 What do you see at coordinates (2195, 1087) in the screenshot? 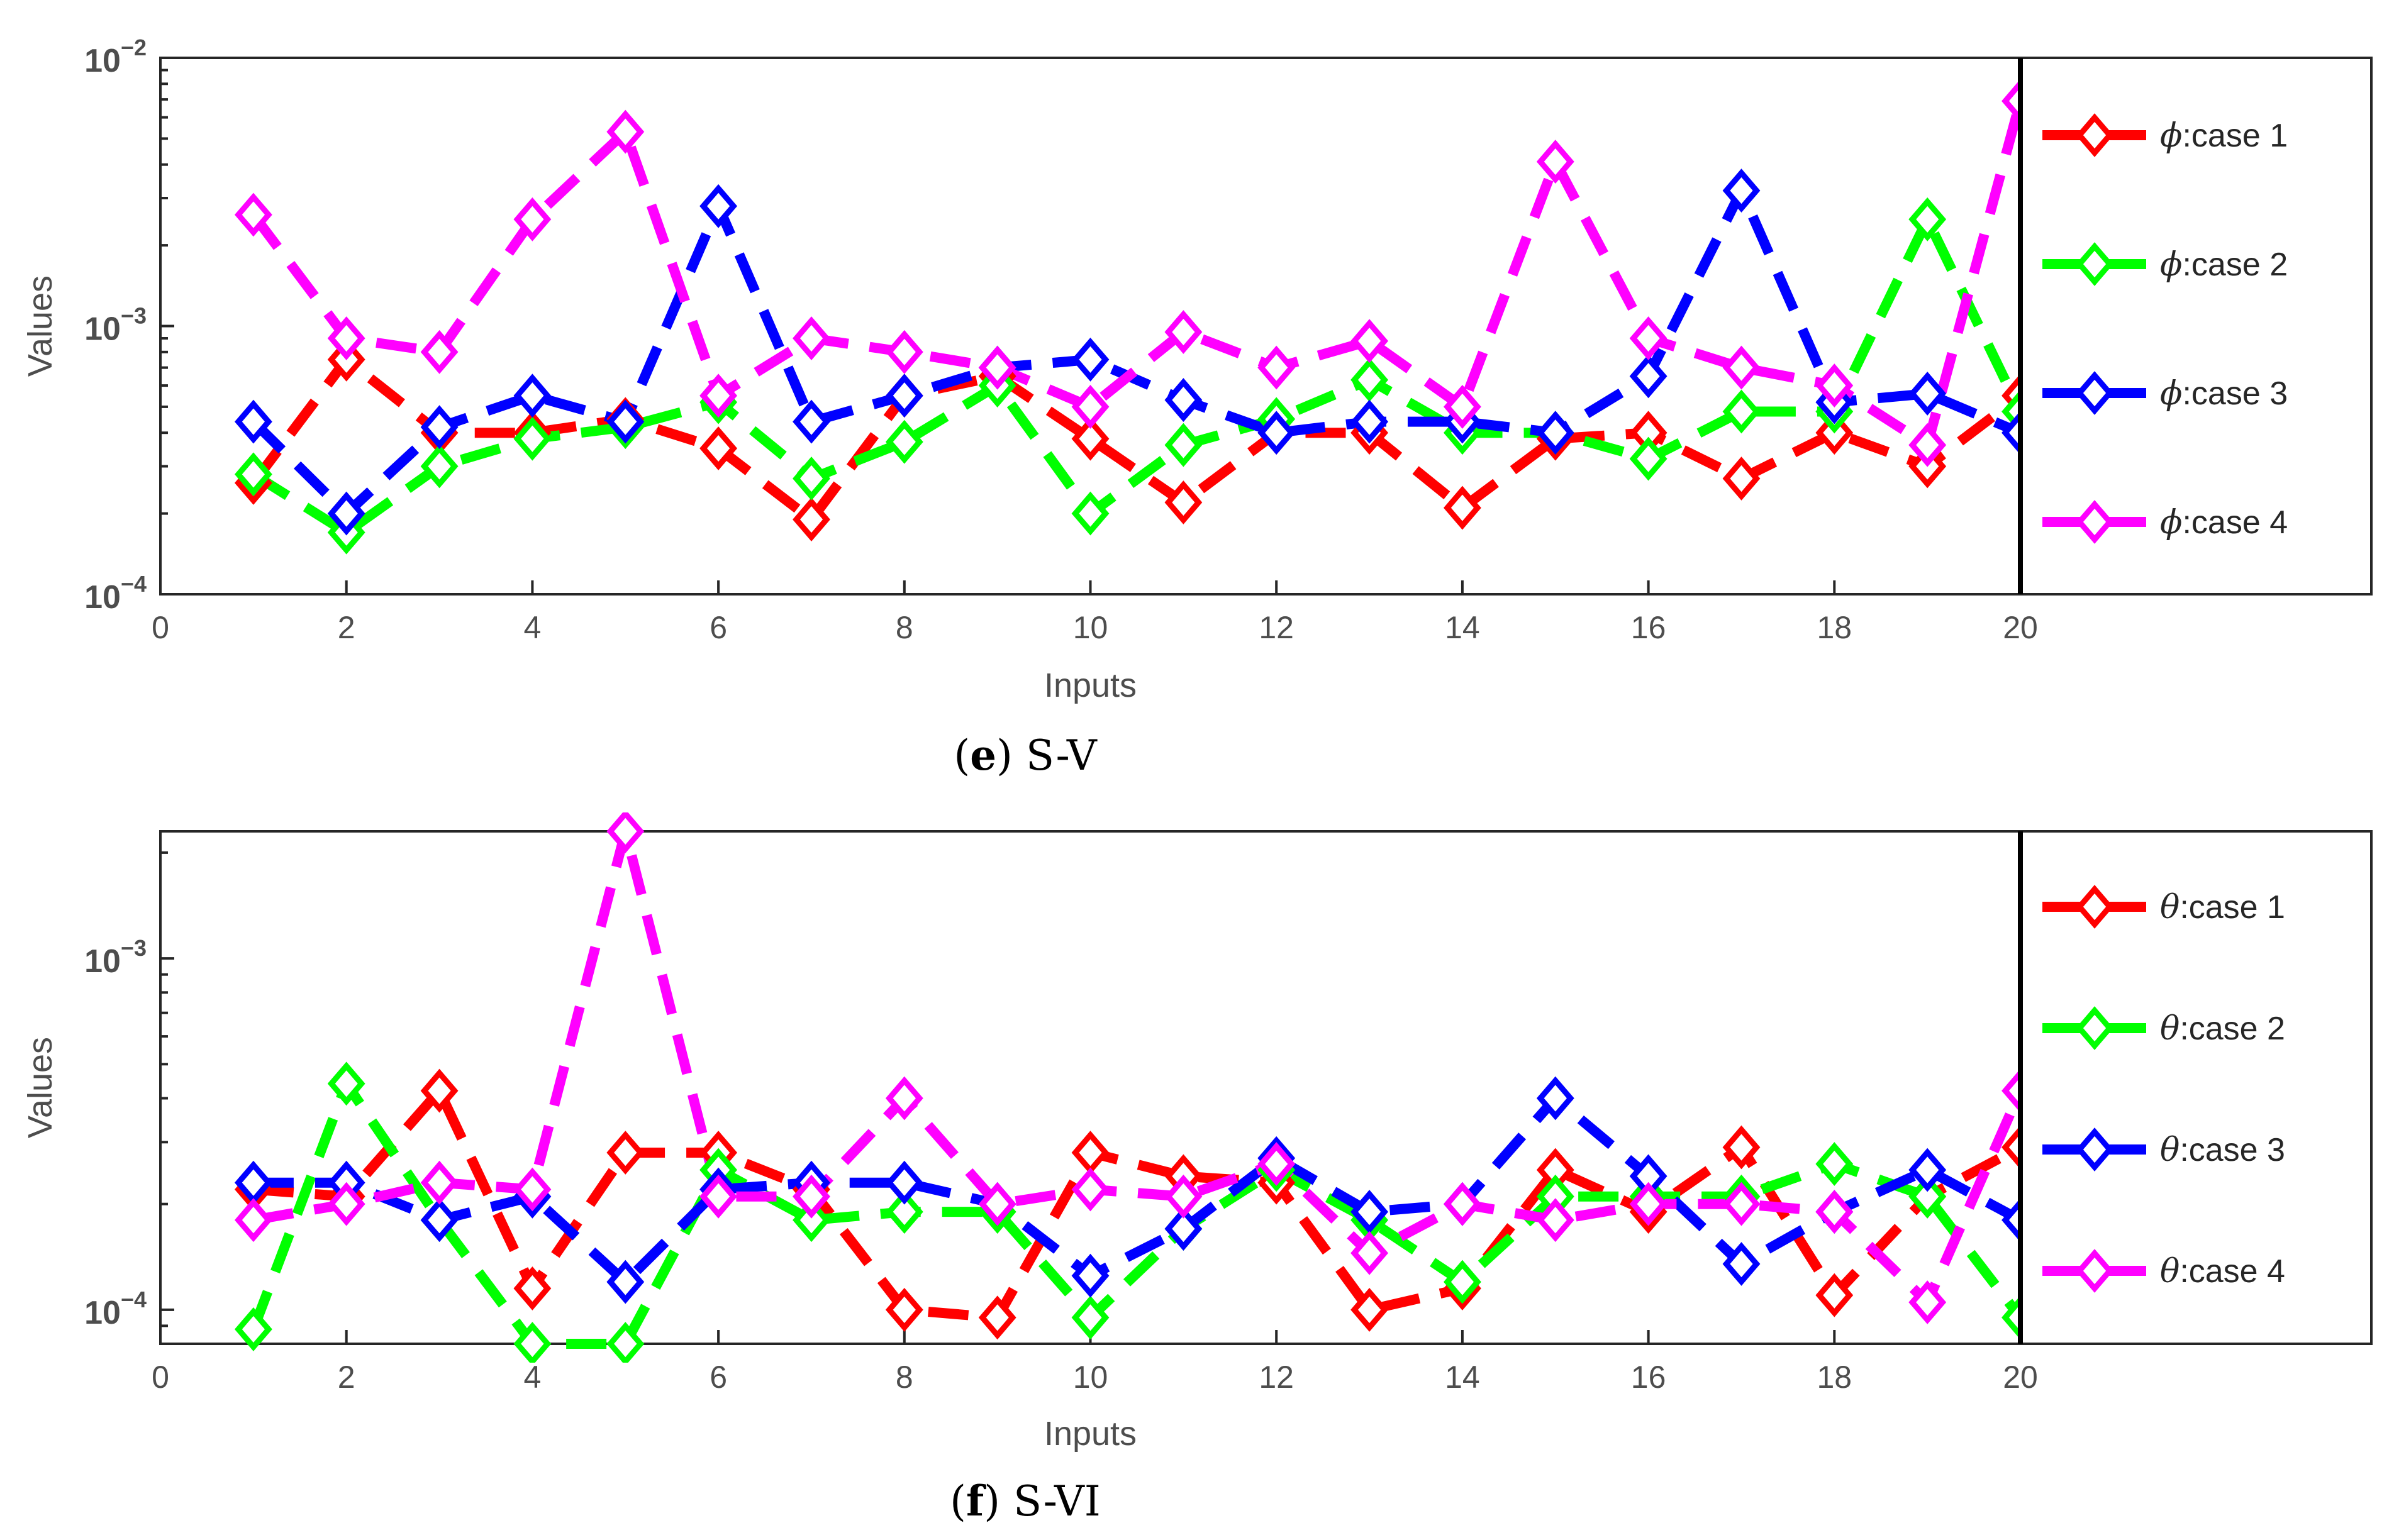
I see `legend: θ:case 1θ:case 2θ:case 3θ:case 4` at bounding box center [2195, 1087].